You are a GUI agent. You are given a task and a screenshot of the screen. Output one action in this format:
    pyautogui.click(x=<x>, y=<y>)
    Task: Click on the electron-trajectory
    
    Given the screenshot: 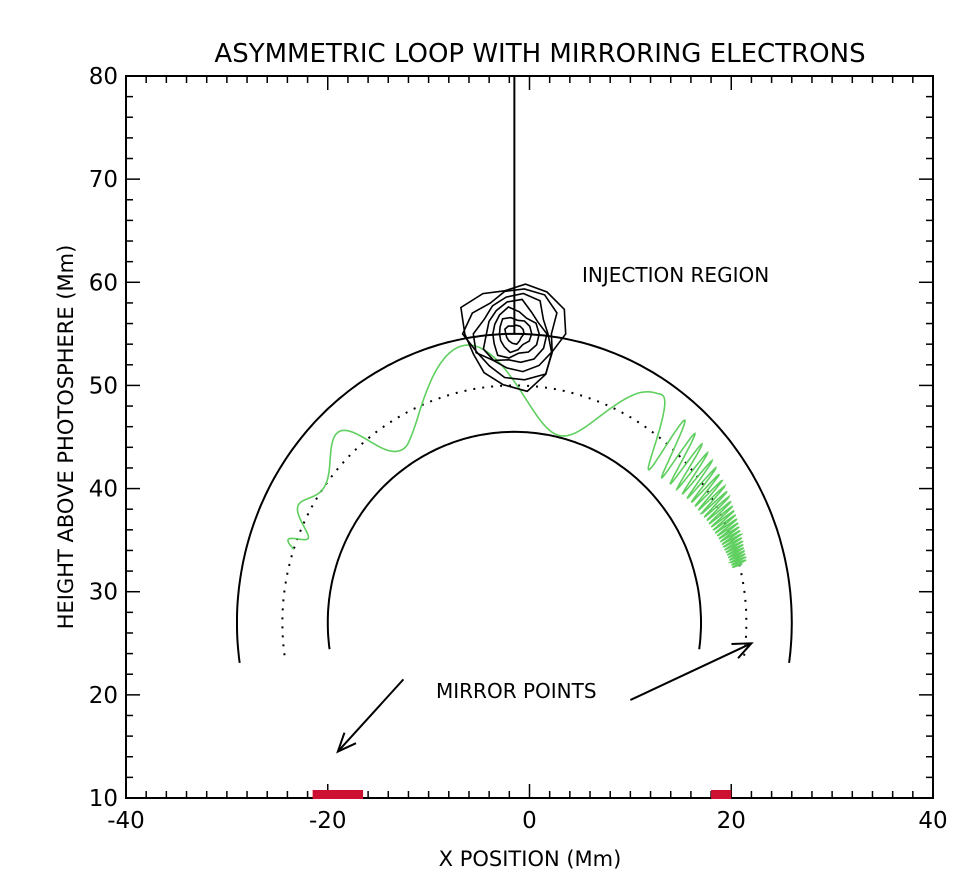 What is the action you would take?
    pyautogui.click(x=517, y=456)
    